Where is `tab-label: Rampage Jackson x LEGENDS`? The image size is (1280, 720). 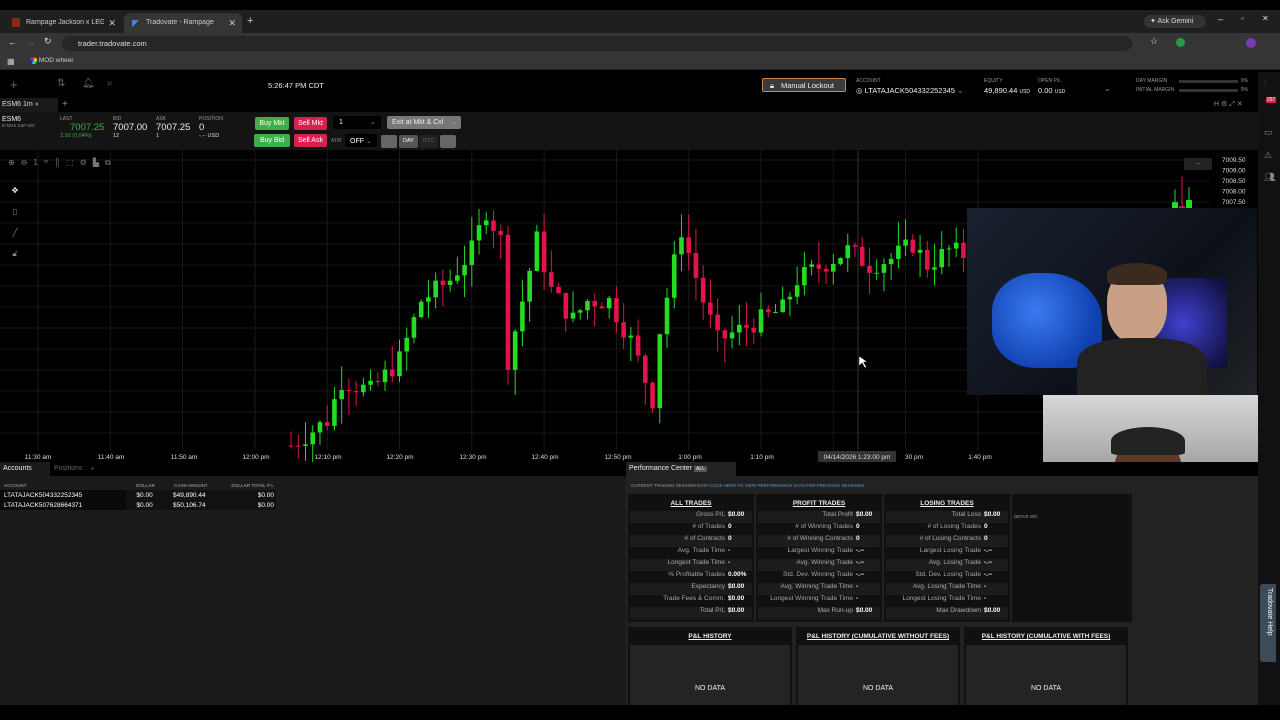 tab-label: Rampage Jackson x LEGENDS is located at coordinates (65, 22).